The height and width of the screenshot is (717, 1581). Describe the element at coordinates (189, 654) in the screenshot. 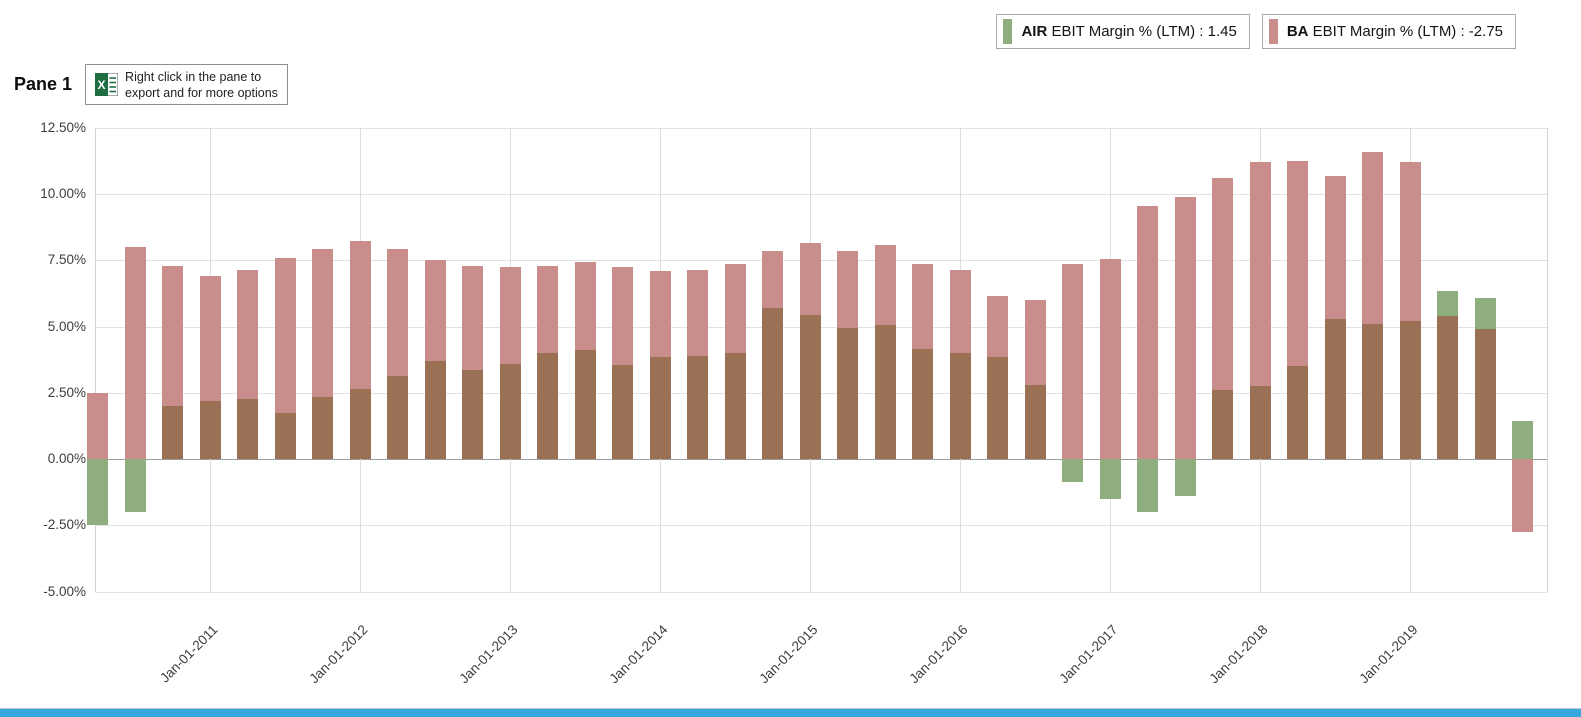

I see `x-tick-label: Jan-01-2011` at that location.